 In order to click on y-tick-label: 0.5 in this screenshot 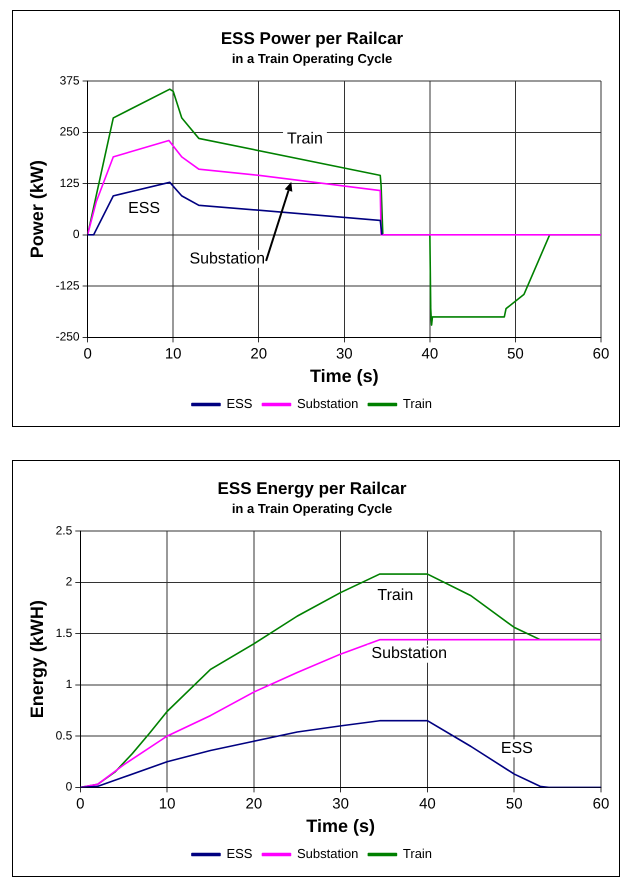, I will do `click(64, 735)`.